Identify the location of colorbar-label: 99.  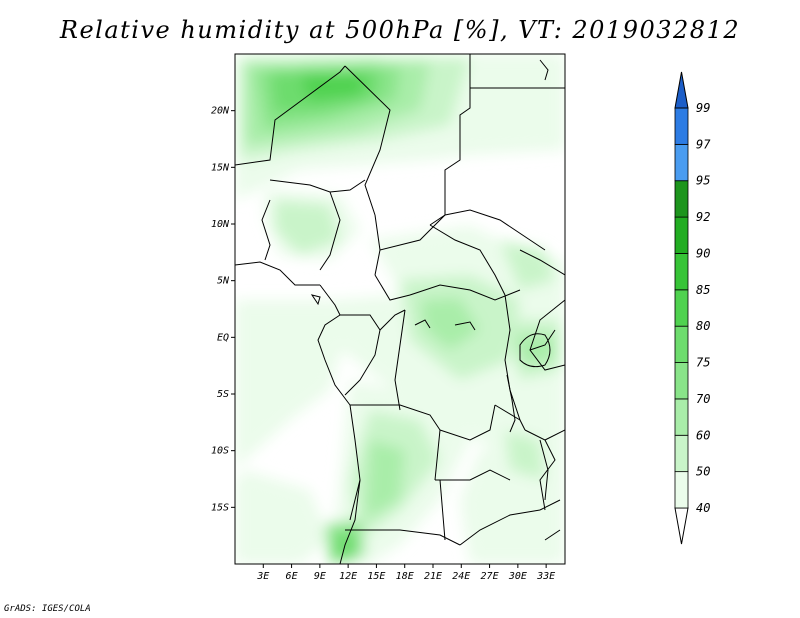
(703, 108).